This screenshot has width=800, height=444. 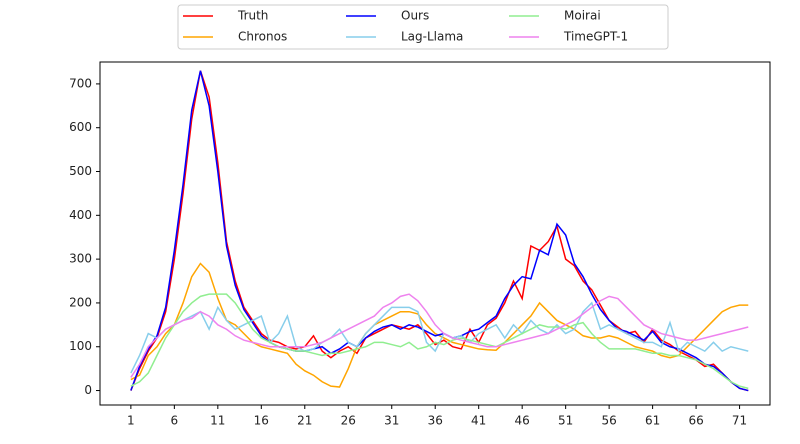 What do you see at coordinates (405, 26) in the screenshot?
I see `legend: Truth Chronos Ours Lag-Llama Moirai TimeGPT-1` at bounding box center [405, 26].